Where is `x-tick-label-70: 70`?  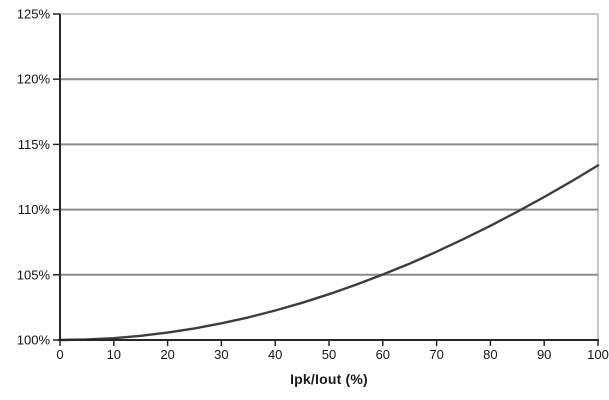 x-tick-label-70: 70 is located at coordinates (436, 354).